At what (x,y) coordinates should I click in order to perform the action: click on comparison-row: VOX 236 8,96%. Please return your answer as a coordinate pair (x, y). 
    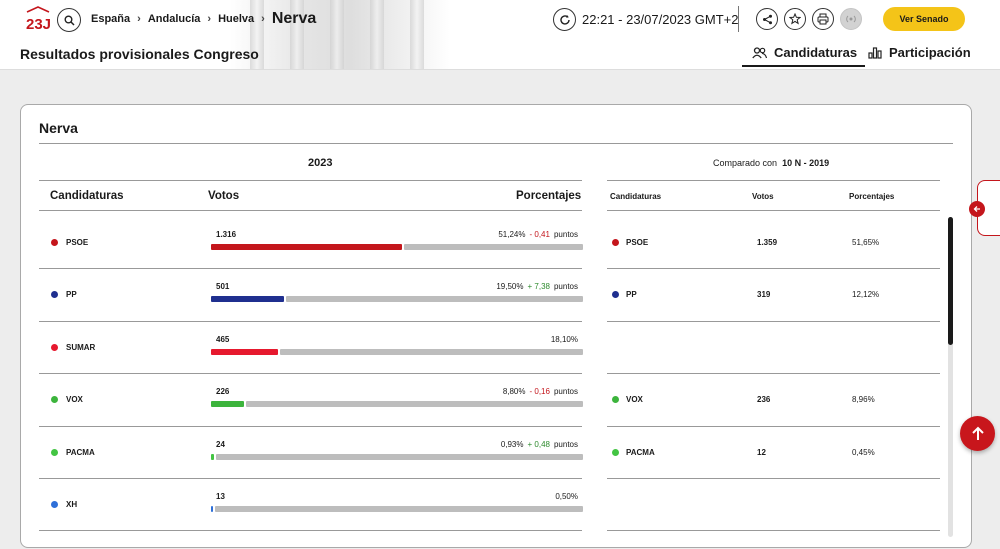
    Looking at the image, I should click on (773, 399).